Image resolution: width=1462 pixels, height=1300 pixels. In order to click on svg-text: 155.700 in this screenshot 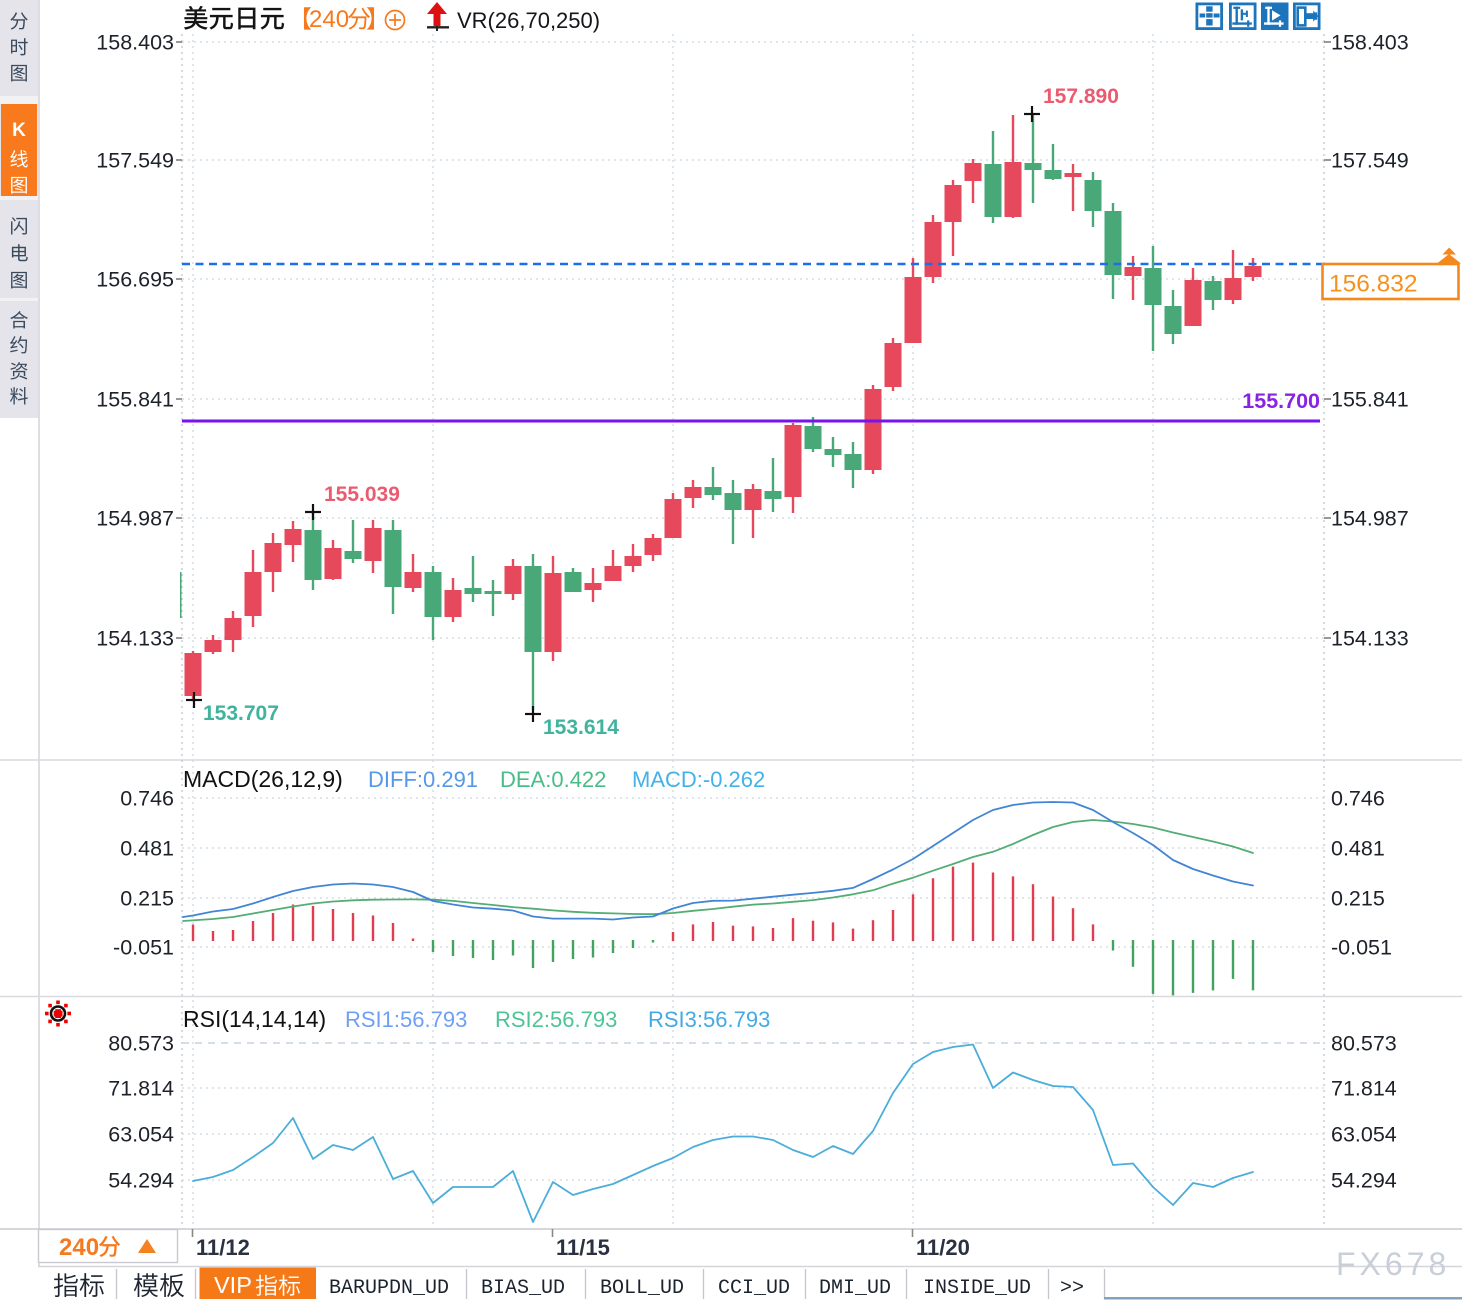, I will do `click(1281, 401)`.